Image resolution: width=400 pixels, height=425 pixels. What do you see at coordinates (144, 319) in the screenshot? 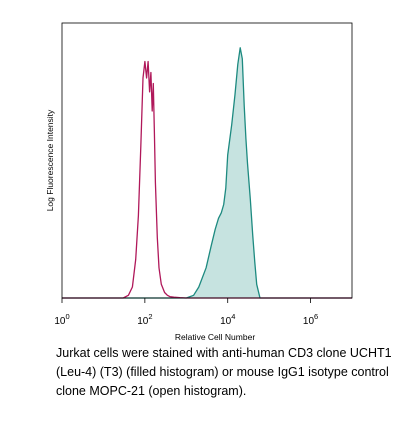
I see `x-tick-label: 10²` at bounding box center [144, 319].